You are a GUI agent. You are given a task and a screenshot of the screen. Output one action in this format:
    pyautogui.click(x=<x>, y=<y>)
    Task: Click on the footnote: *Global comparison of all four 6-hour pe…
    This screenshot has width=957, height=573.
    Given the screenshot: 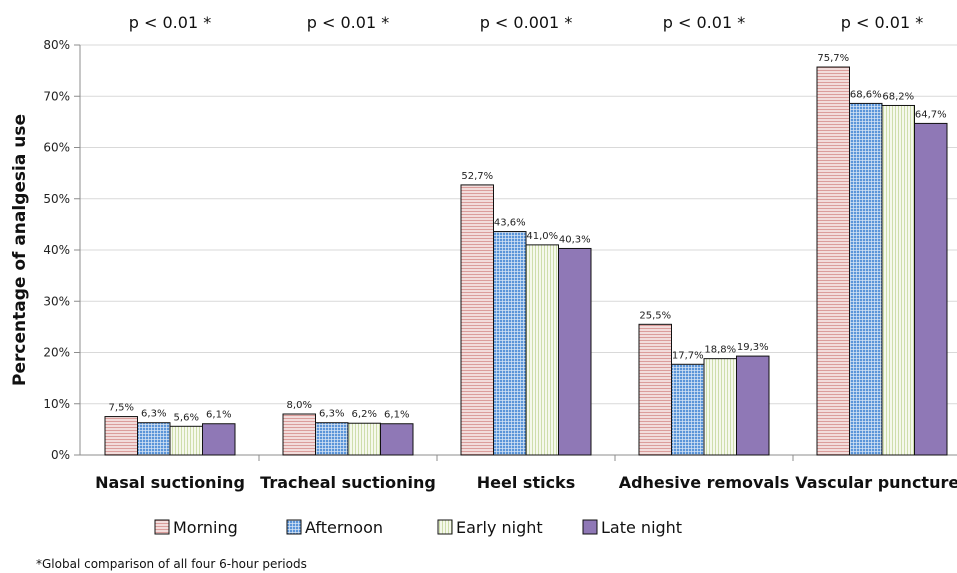 What is the action you would take?
    pyautogui.click(x=171, y=564)
    